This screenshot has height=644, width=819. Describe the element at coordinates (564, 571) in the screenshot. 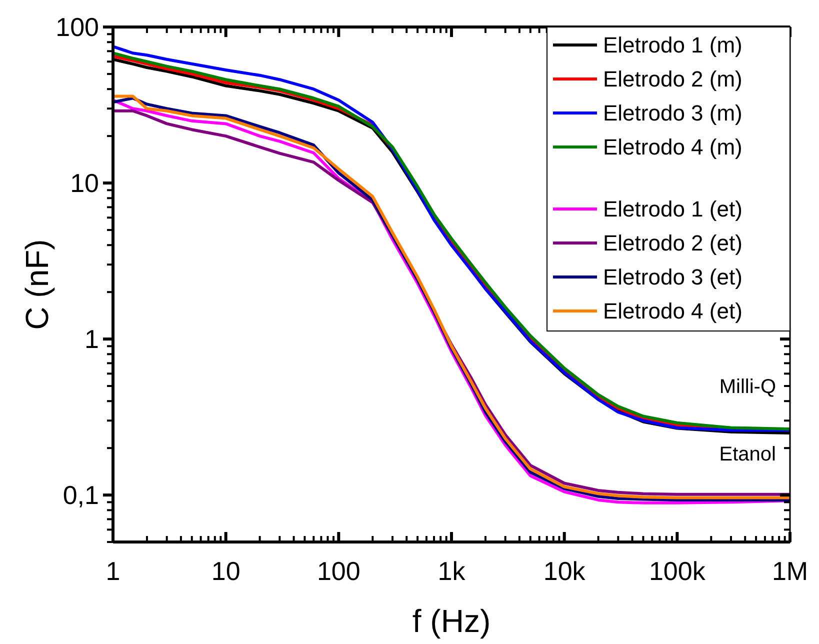

I see `x-tick-label: 10k` at that location.